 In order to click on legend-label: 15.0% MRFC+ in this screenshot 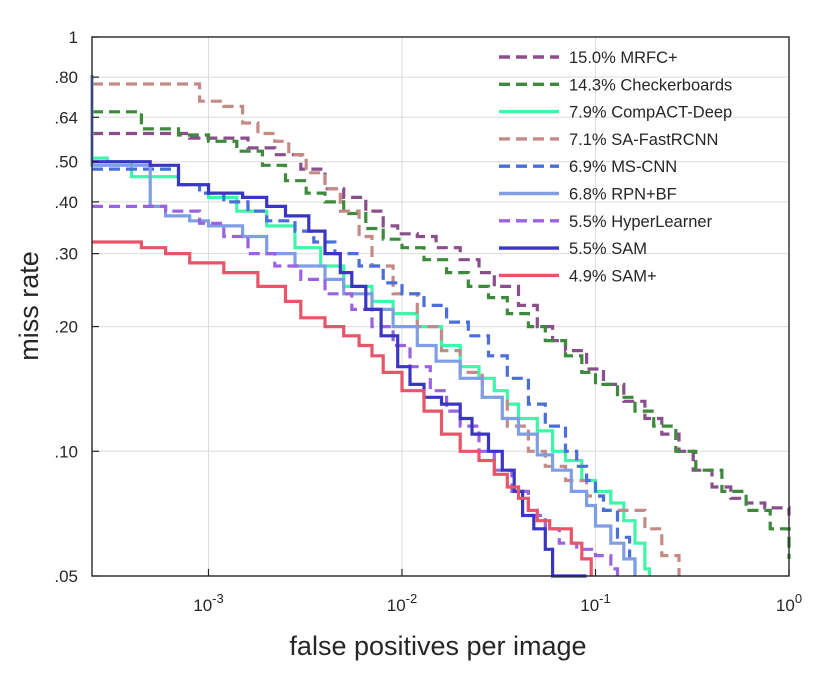, I will do `click(623, 58)`.